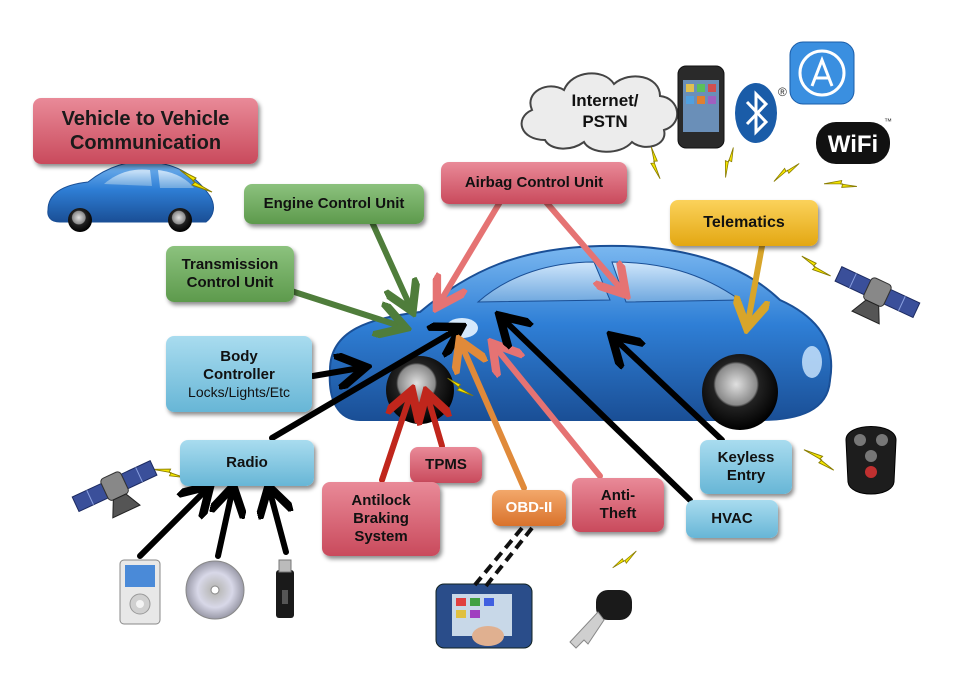  I want to click on radio-box: Radio, so click(247, 463).